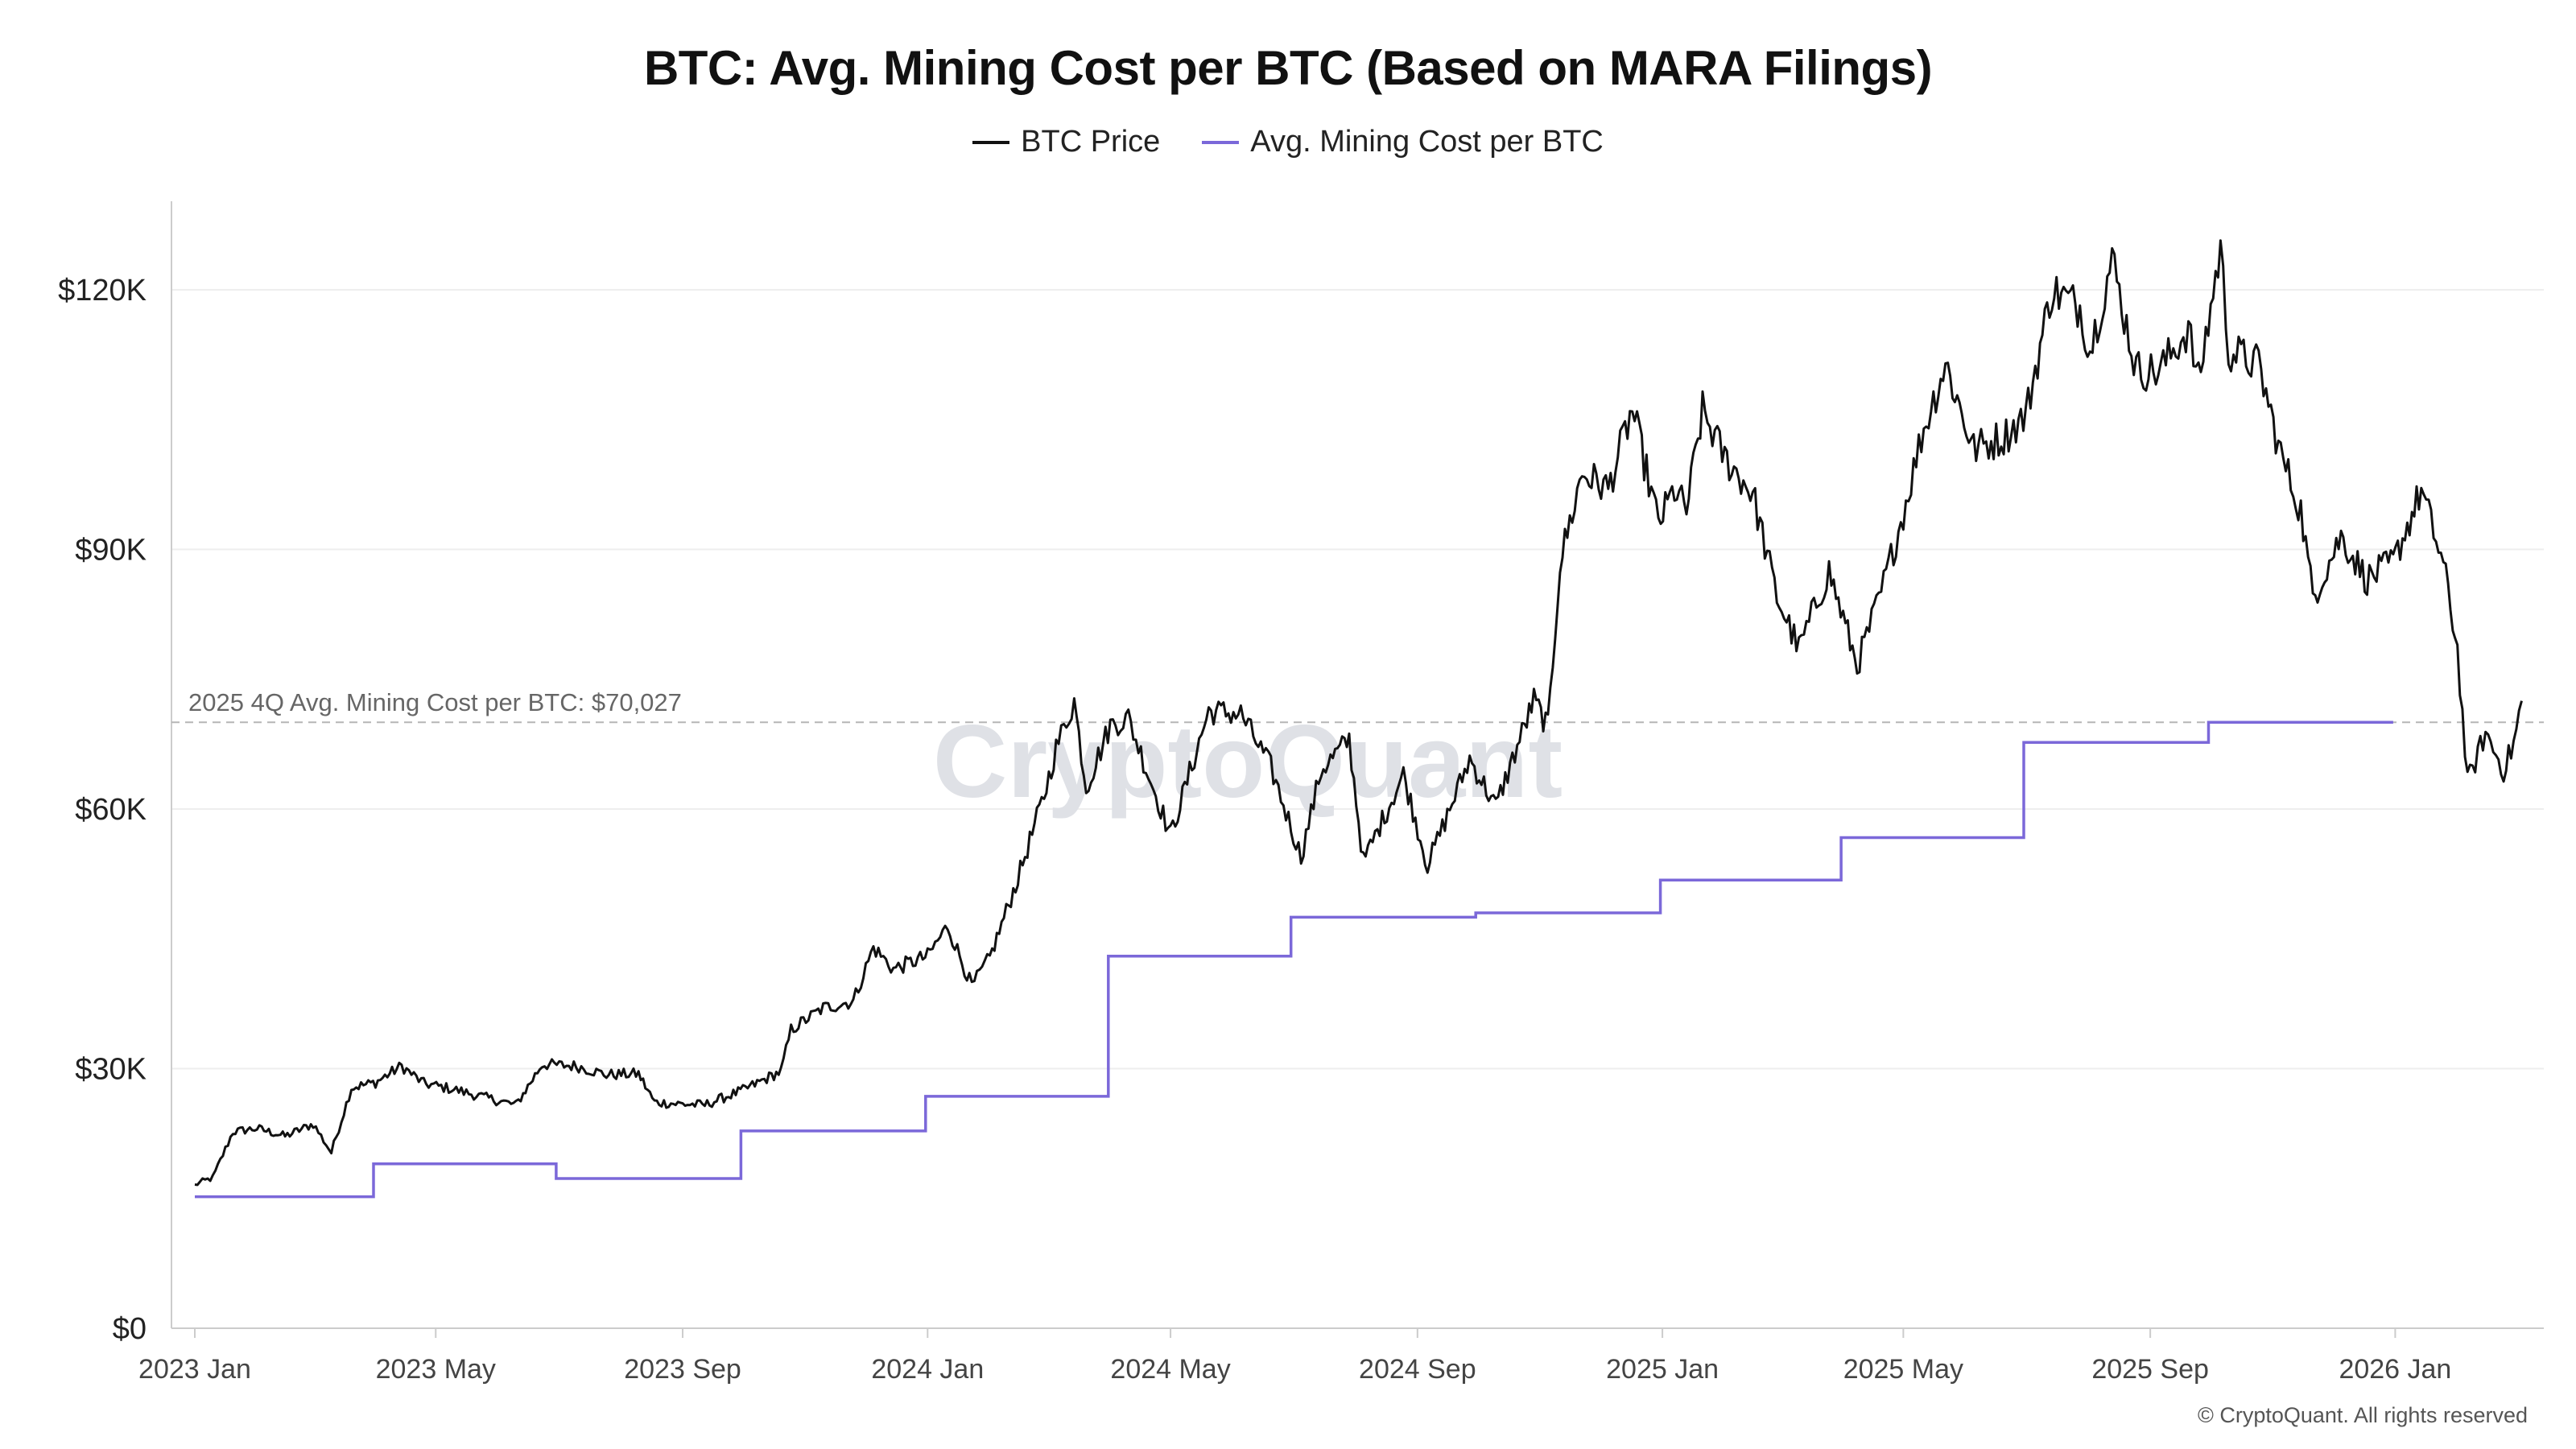  What do you see at coordinates (1903, 1369) in the screenshot?
I see `x-tick-label: 2025 May` at bounding box center [1903, 1369].